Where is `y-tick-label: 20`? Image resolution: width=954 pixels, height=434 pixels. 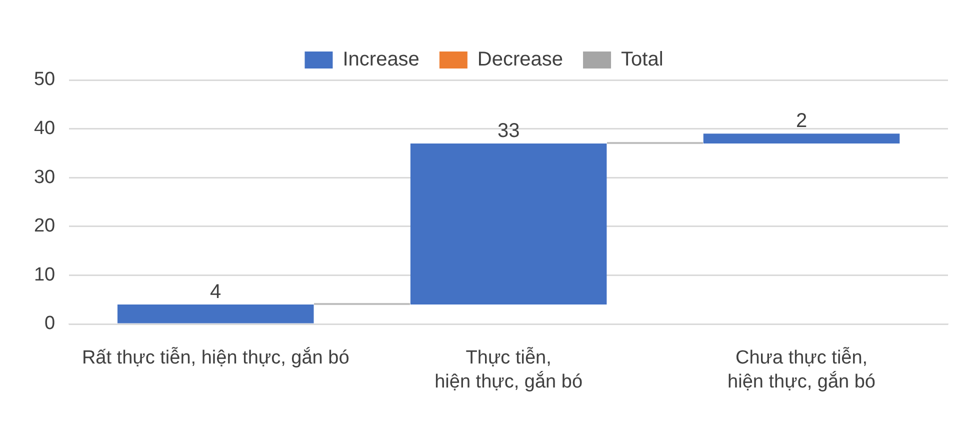 y-tick-label: 20 is located at coordinates (45, 226).